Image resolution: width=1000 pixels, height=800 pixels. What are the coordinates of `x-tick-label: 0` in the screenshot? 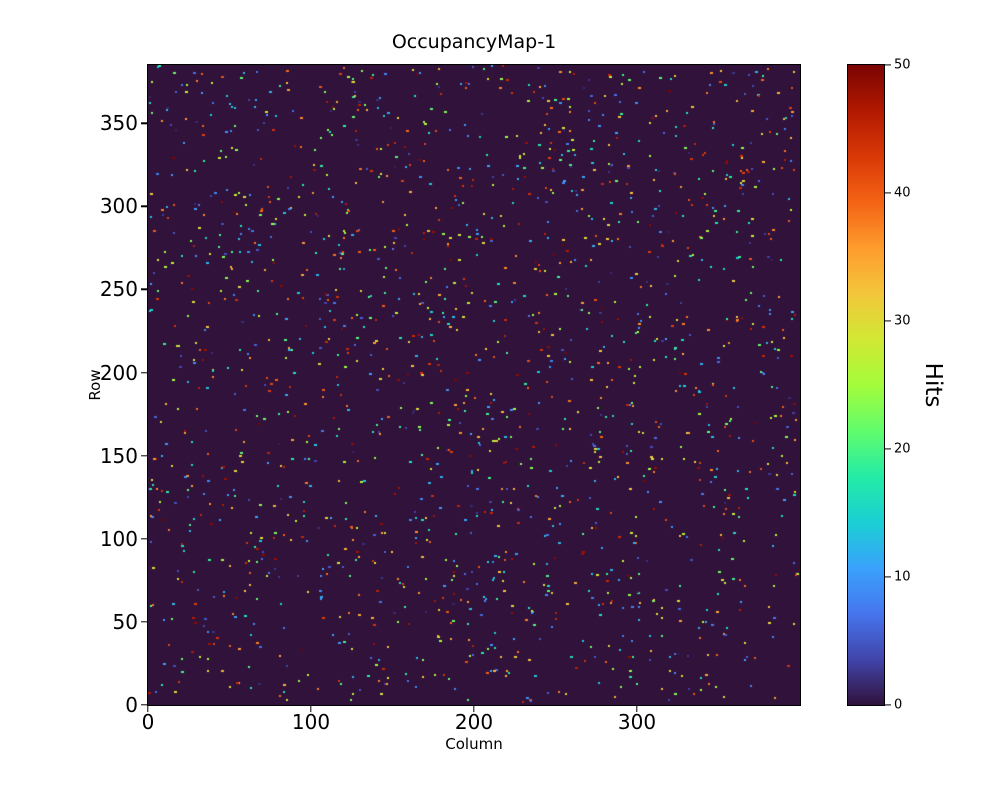 It's located at (148, 722).